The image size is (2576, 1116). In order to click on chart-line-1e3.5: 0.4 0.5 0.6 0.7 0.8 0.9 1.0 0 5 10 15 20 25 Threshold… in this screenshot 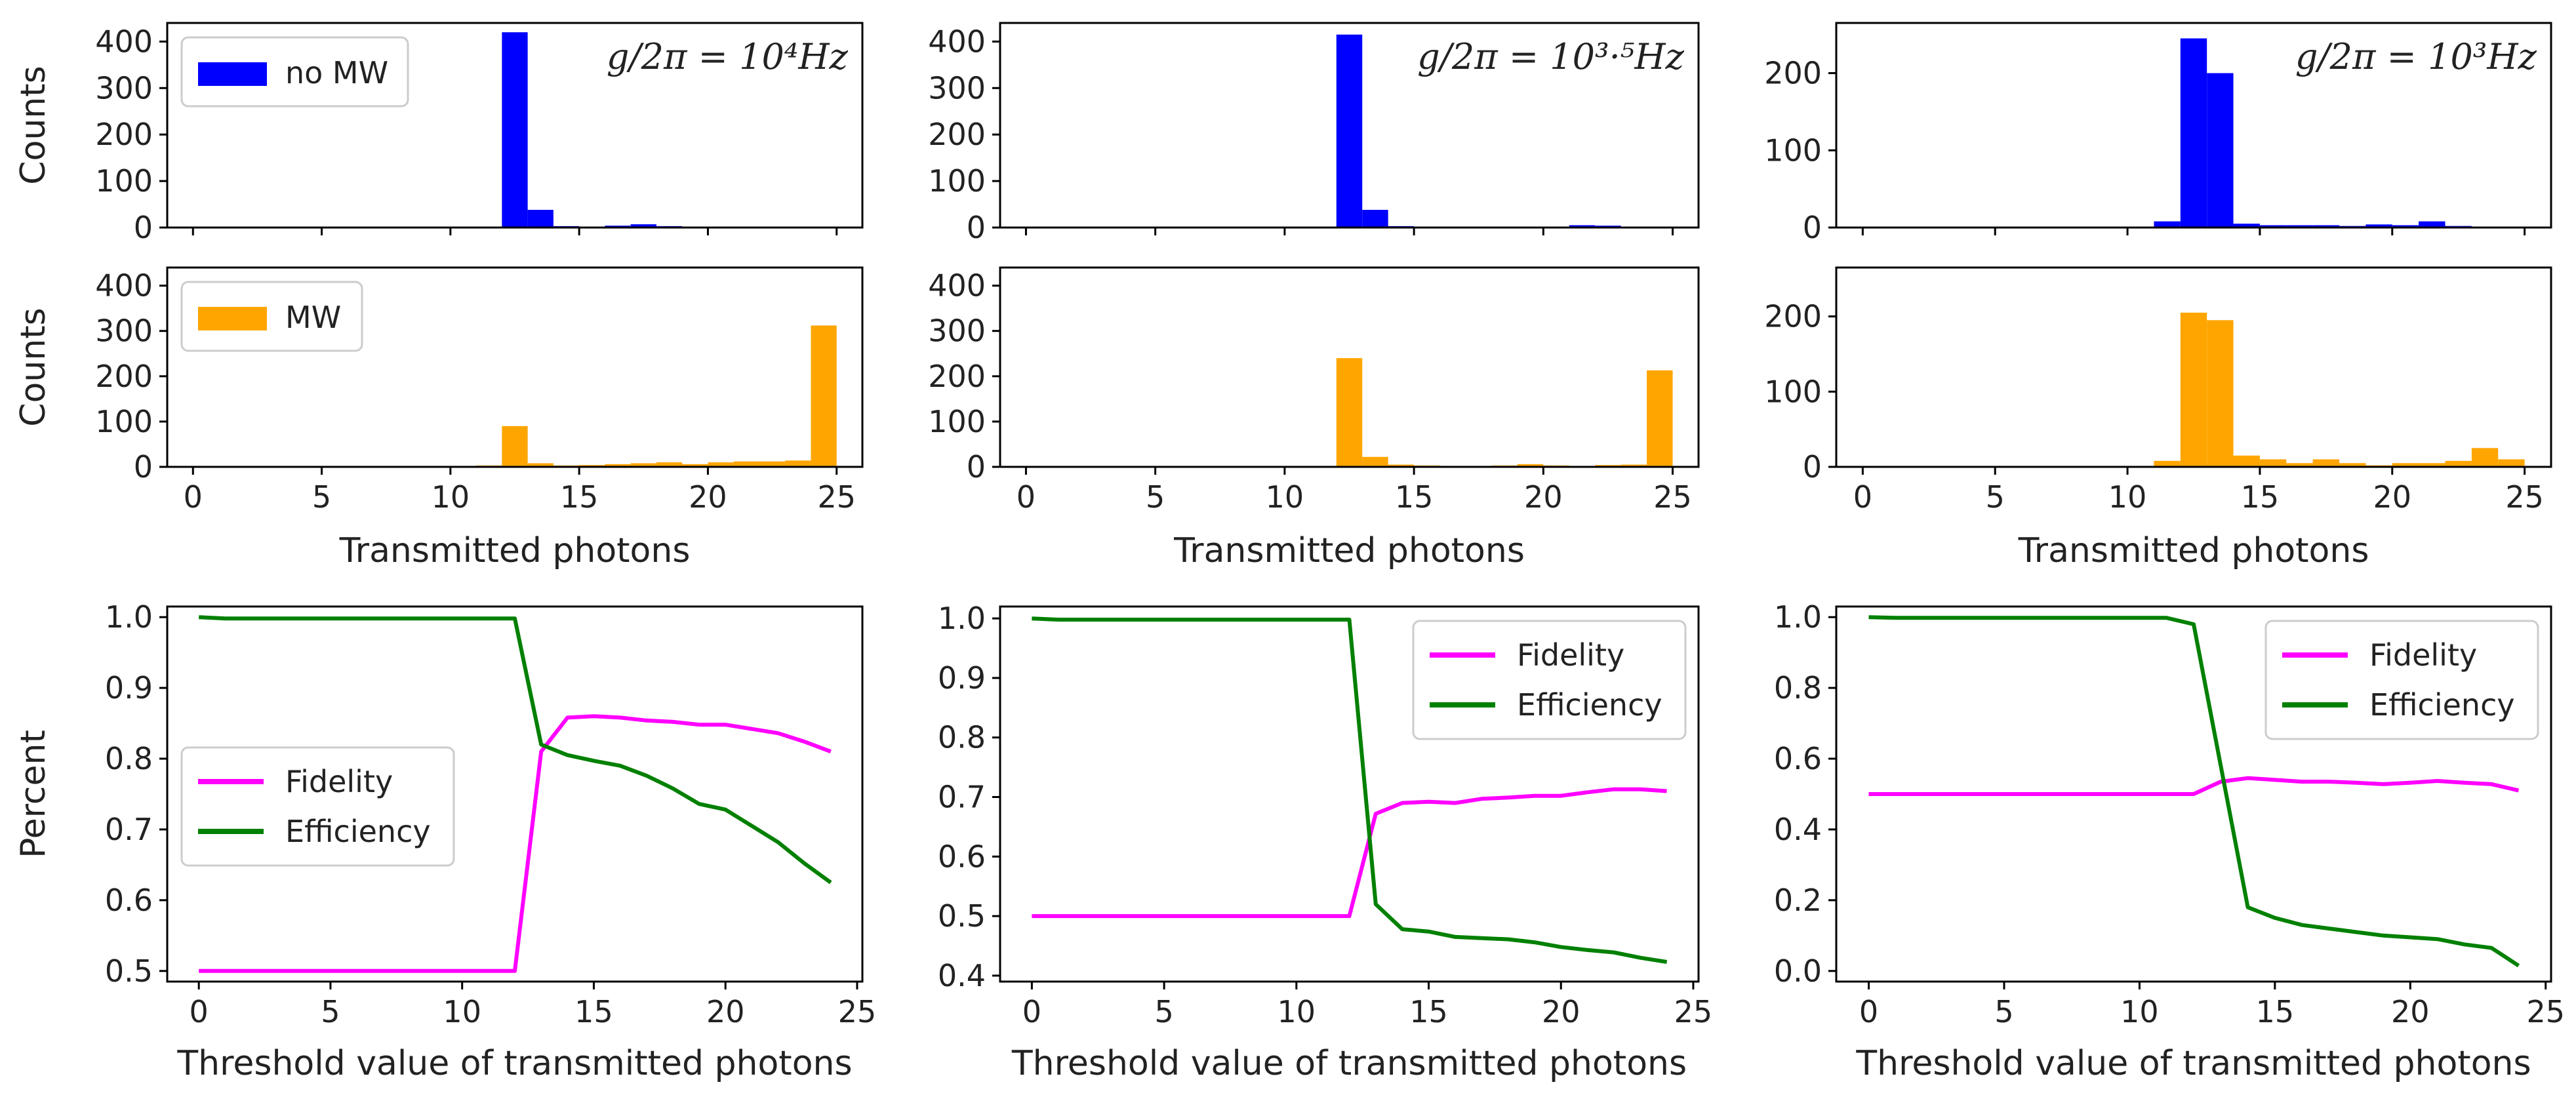, I will do `click(1325, 842)`.